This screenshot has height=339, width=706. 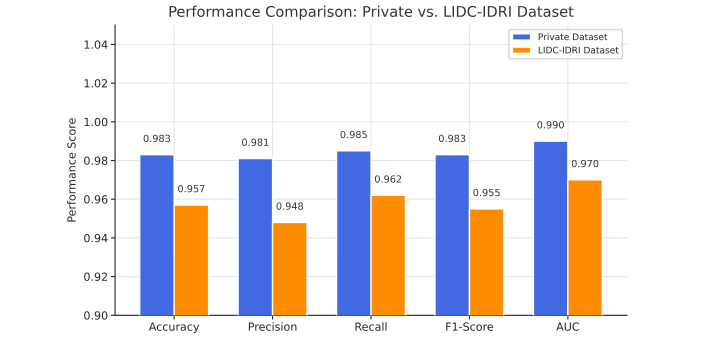 I want to click on data-label: 0.990, so click(x=550, y=125).